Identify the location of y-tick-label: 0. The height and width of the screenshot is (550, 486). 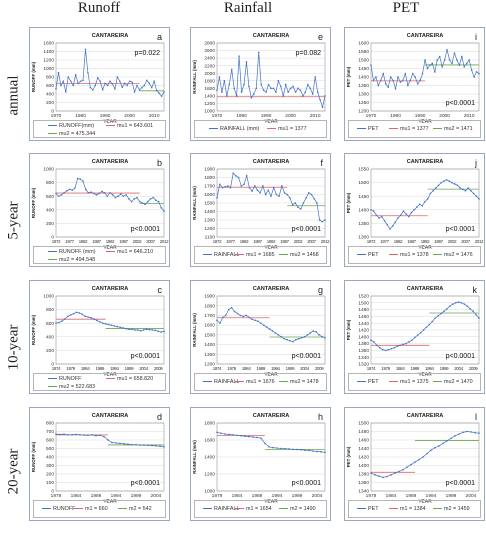
(52, 365).